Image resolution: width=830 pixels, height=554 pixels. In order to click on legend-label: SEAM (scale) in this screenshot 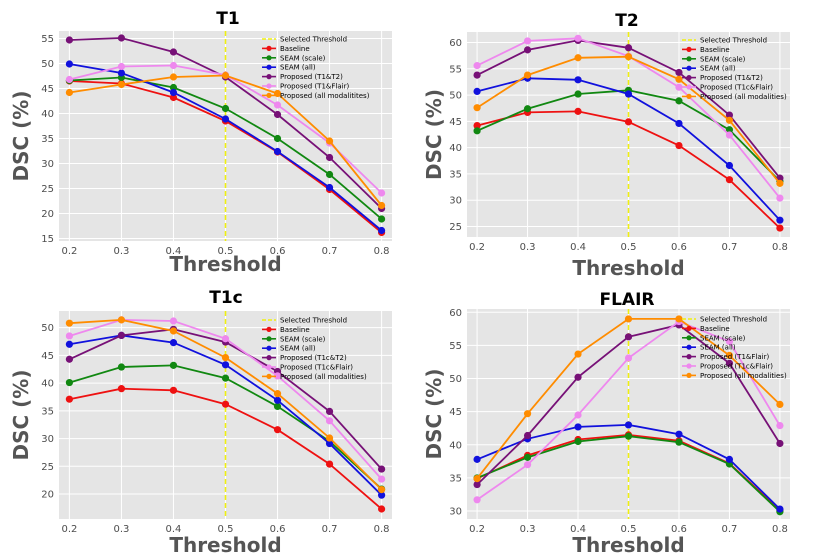, I will do `click(303, 339)`.